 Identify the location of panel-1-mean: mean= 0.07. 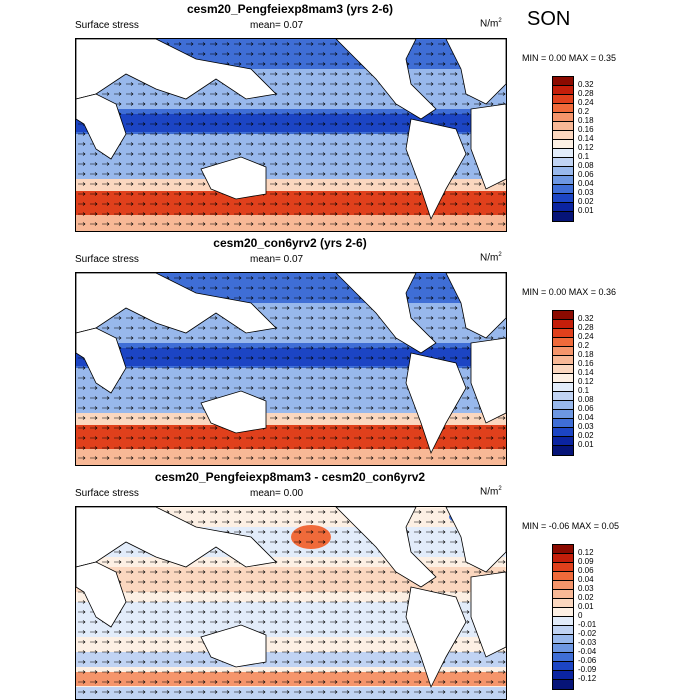
(277, 25).